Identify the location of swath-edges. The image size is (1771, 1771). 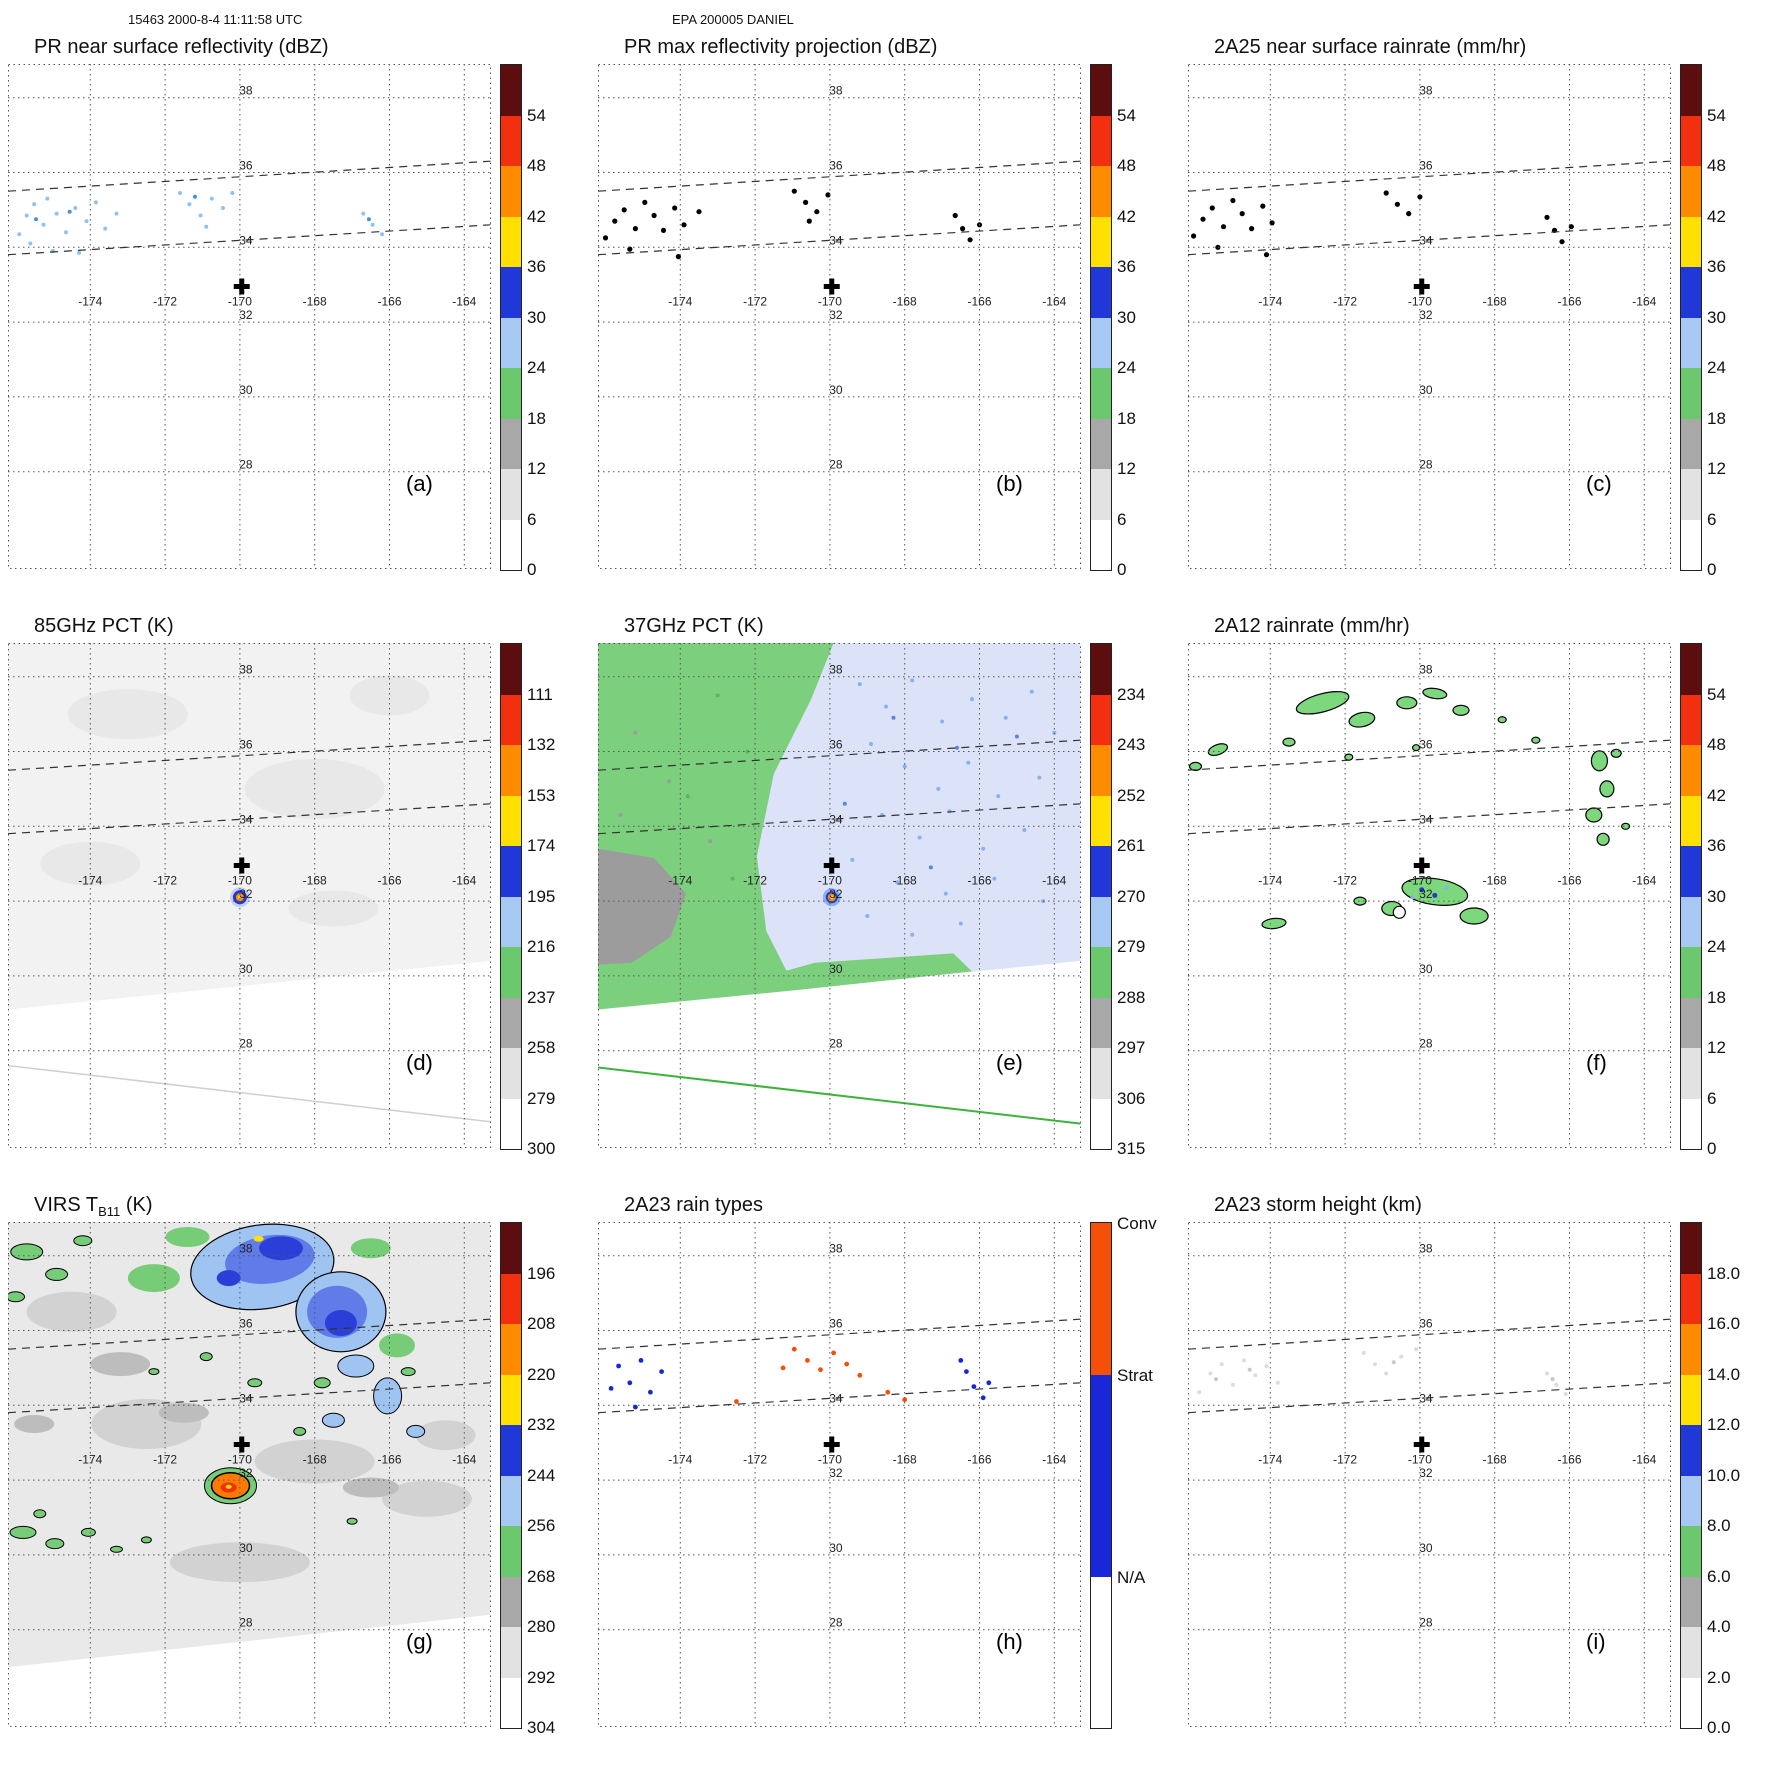
(1429, 787).